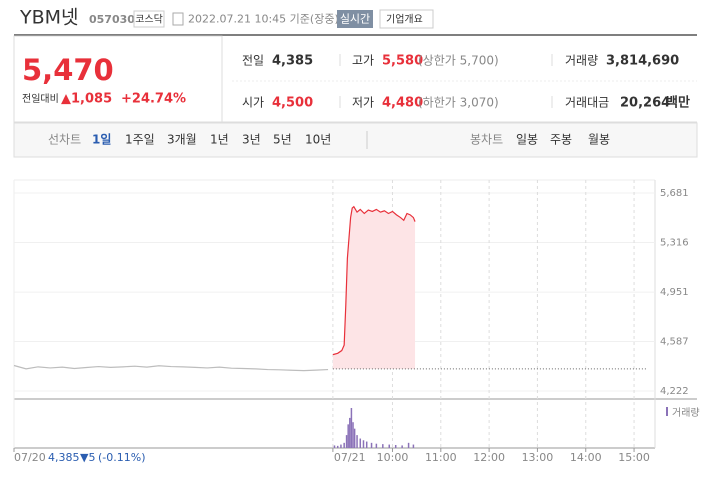 Image resolution: width=708 pixels, height=481 pixels. Describe the element at coordinates (64, 140) in the screenshot. I see `line-chart-label: 선차트` at that location.